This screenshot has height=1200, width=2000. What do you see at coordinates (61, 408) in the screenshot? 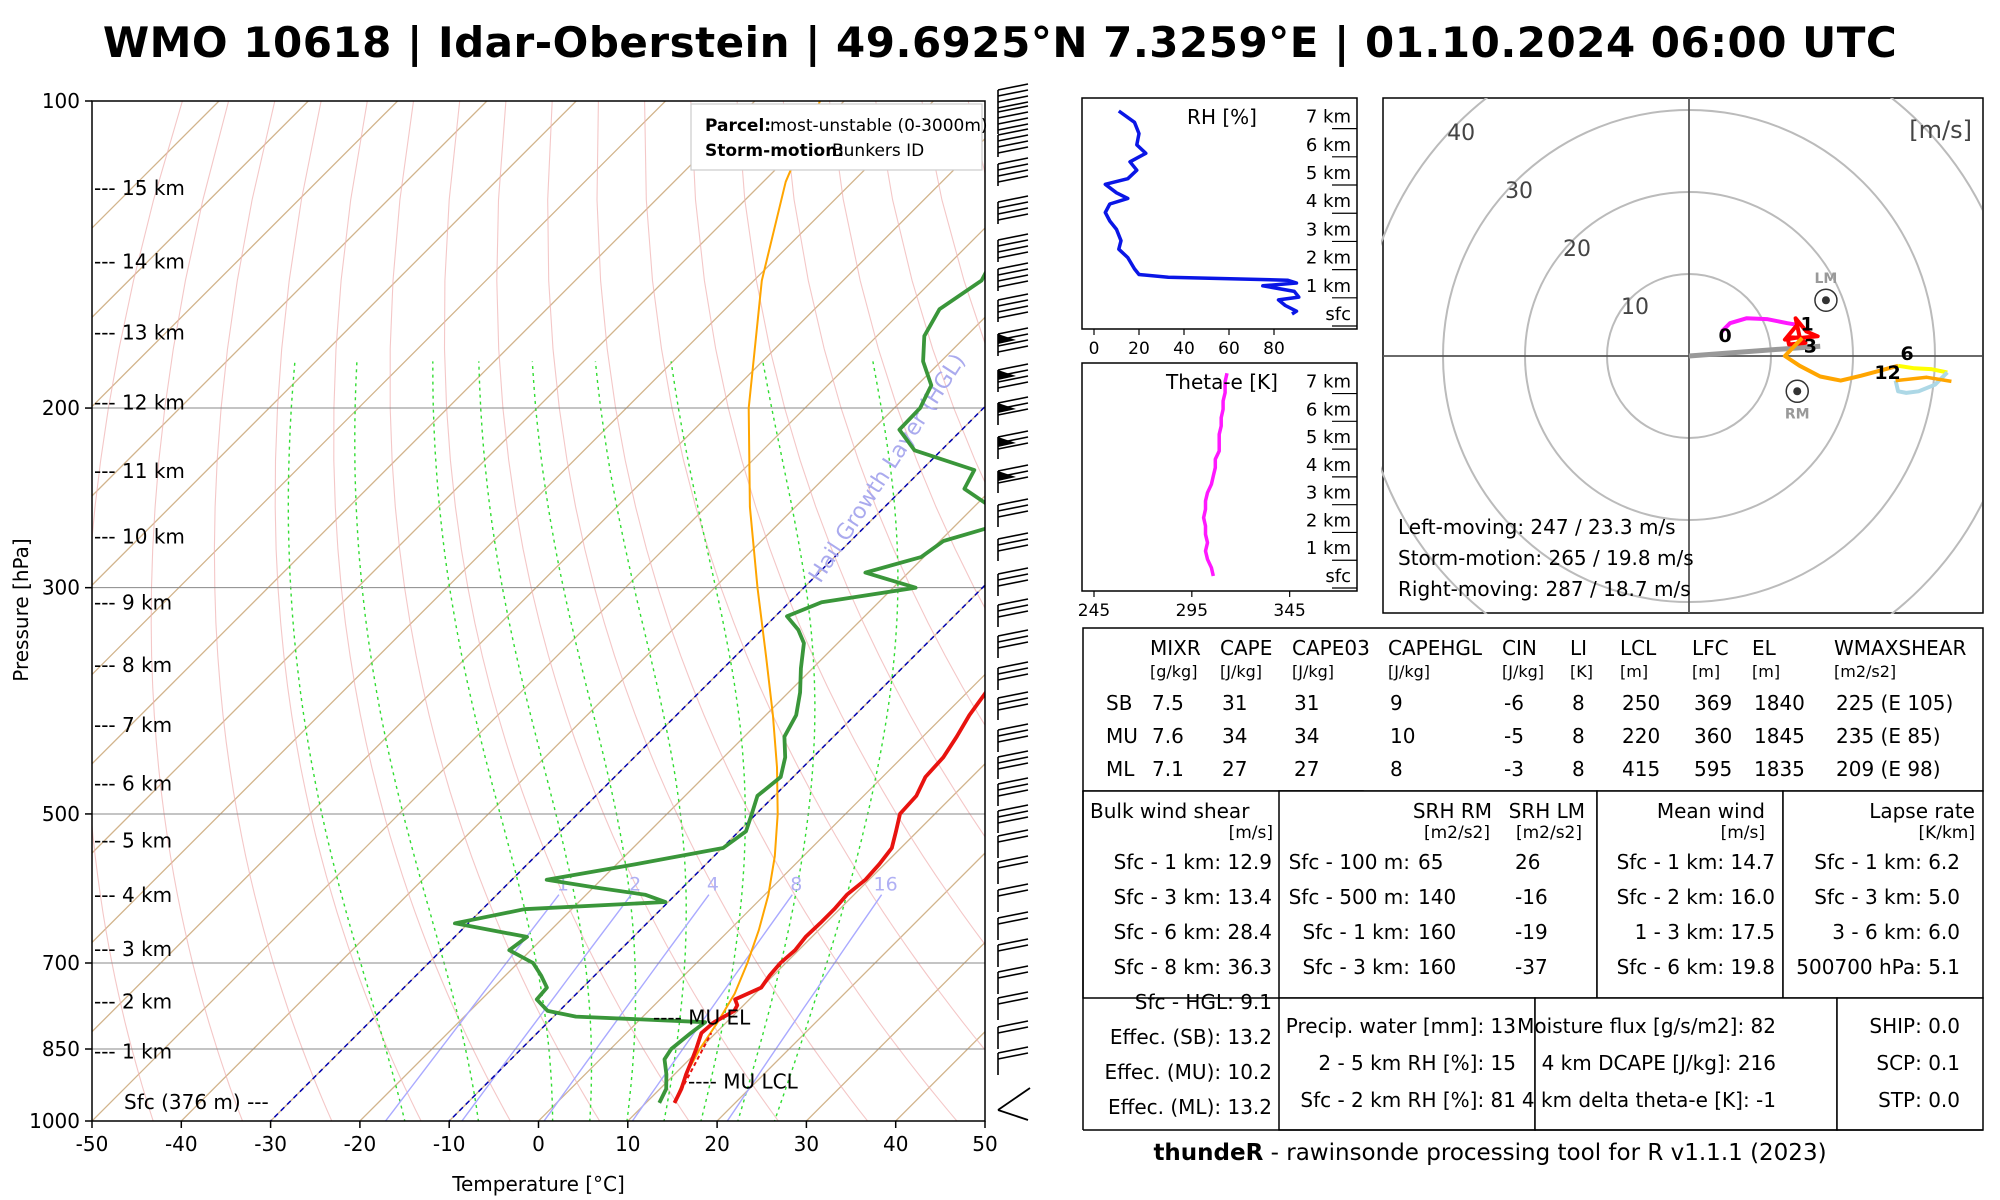
I see `y-tick-label: 200` at bounding box center [61, 408].